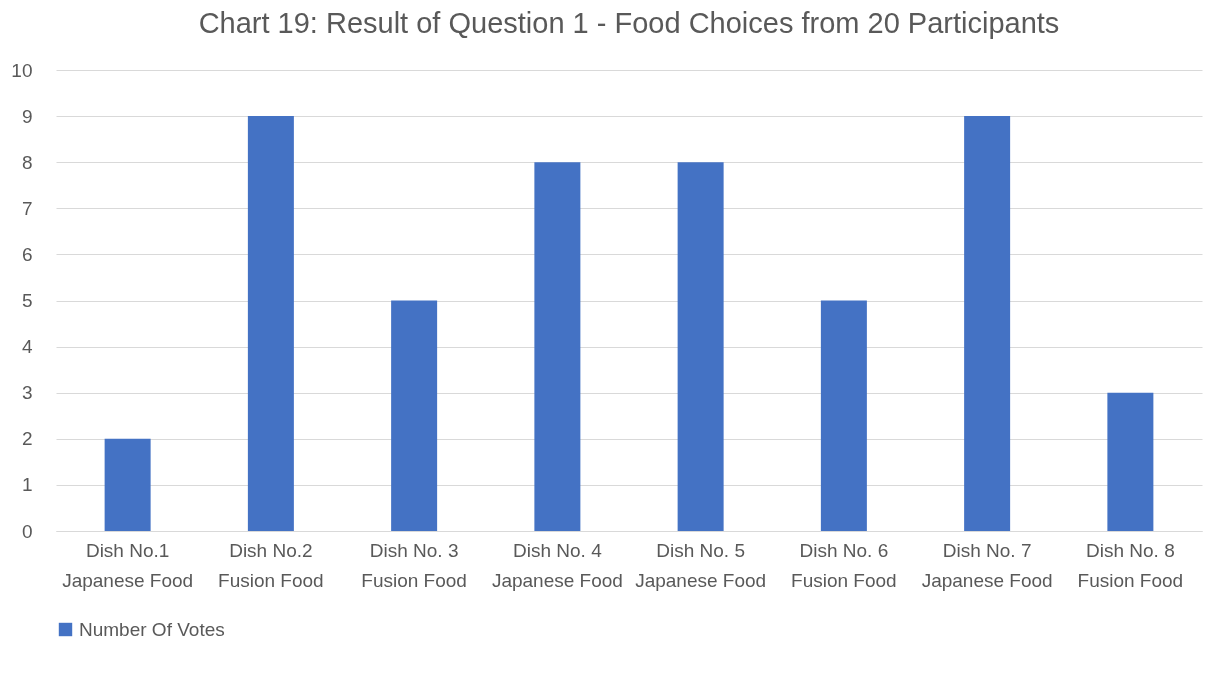 The image size is (1206, 675). Describe the element at coordinates (1130, 565) in the screenshot. I see `x-tick-label: Dish No. 8 Fusion Food` at that location.